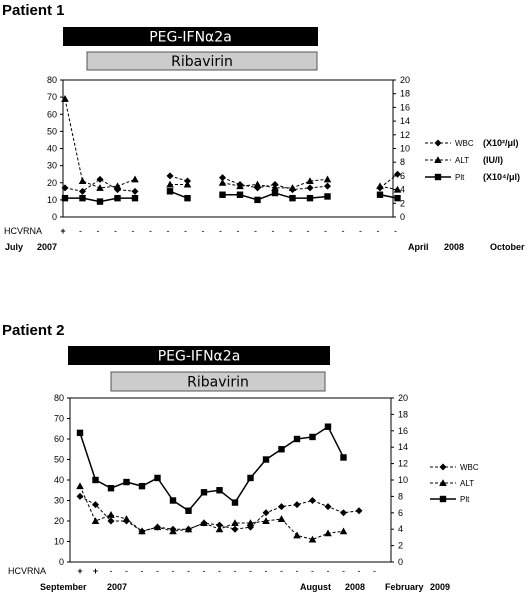  Describe the element at coordinates (61, 562) in the screenshot. I see `y-left-tick-label: 0` at that location.